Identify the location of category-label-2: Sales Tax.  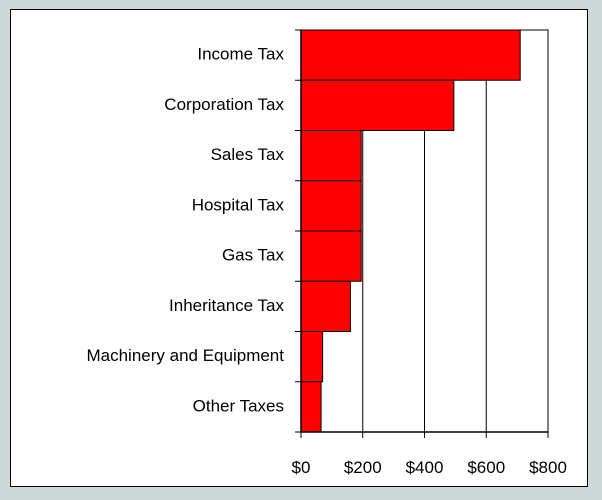
(248, 154).